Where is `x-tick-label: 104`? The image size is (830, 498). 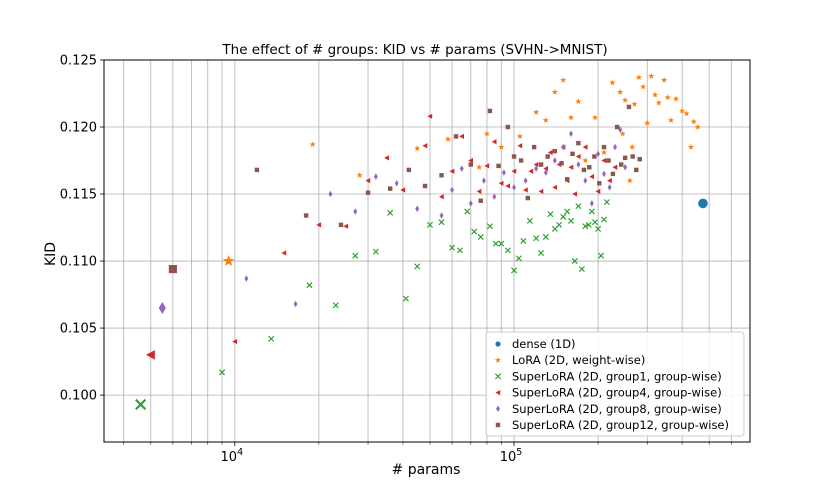 x-tick-label: 104 is located at coordinates (232, 456).